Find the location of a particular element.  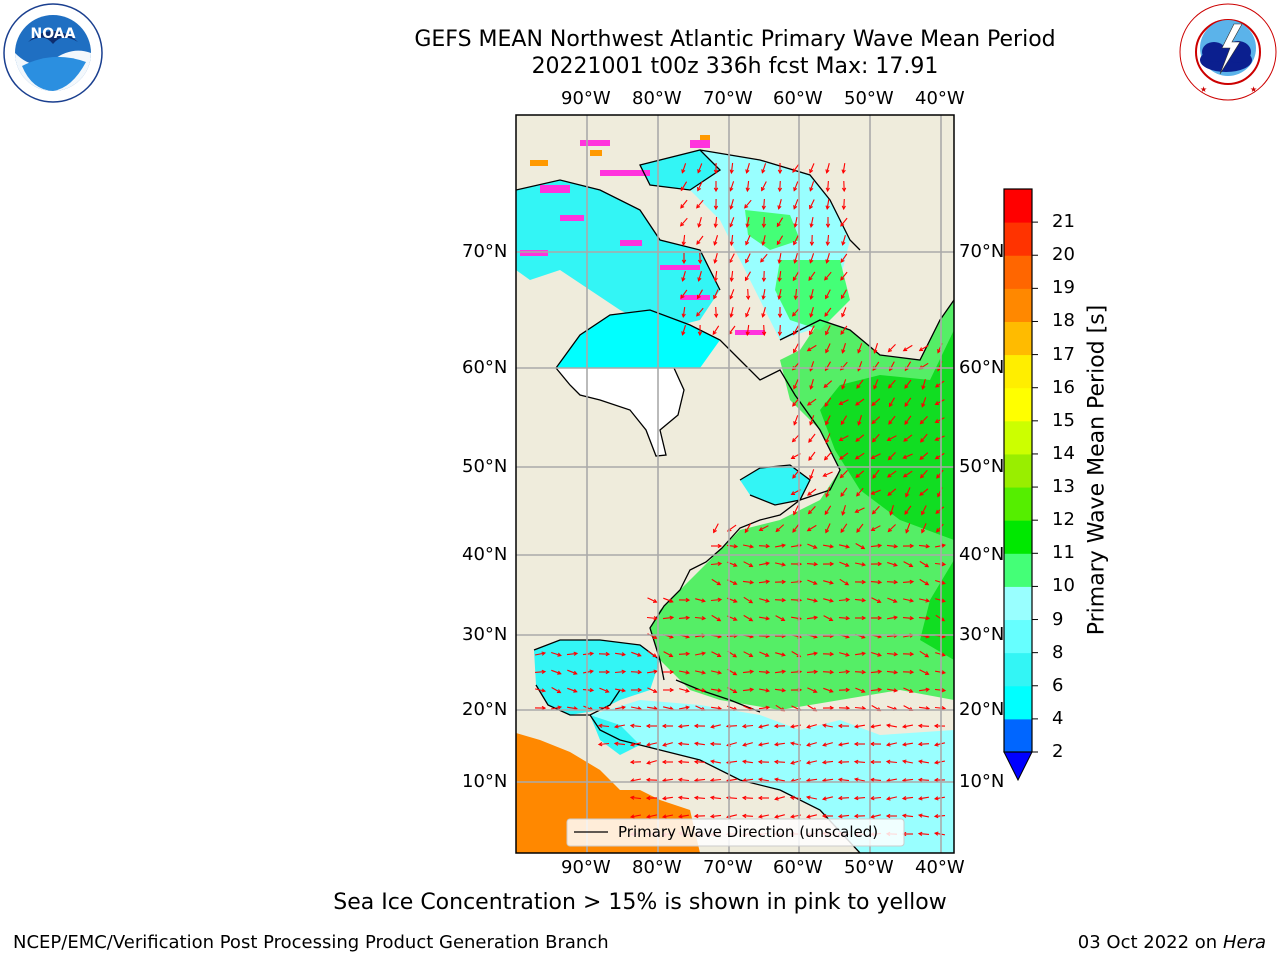

colorbar-swatch is located at coordinates (1018, 470).